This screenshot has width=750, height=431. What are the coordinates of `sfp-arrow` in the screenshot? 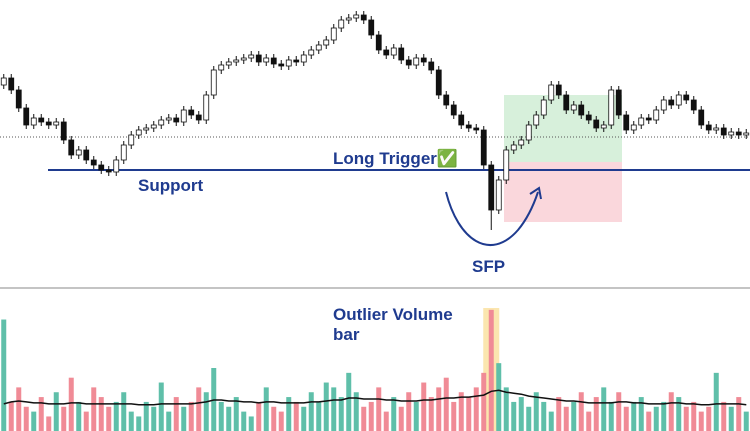 It's located at (492, 219).